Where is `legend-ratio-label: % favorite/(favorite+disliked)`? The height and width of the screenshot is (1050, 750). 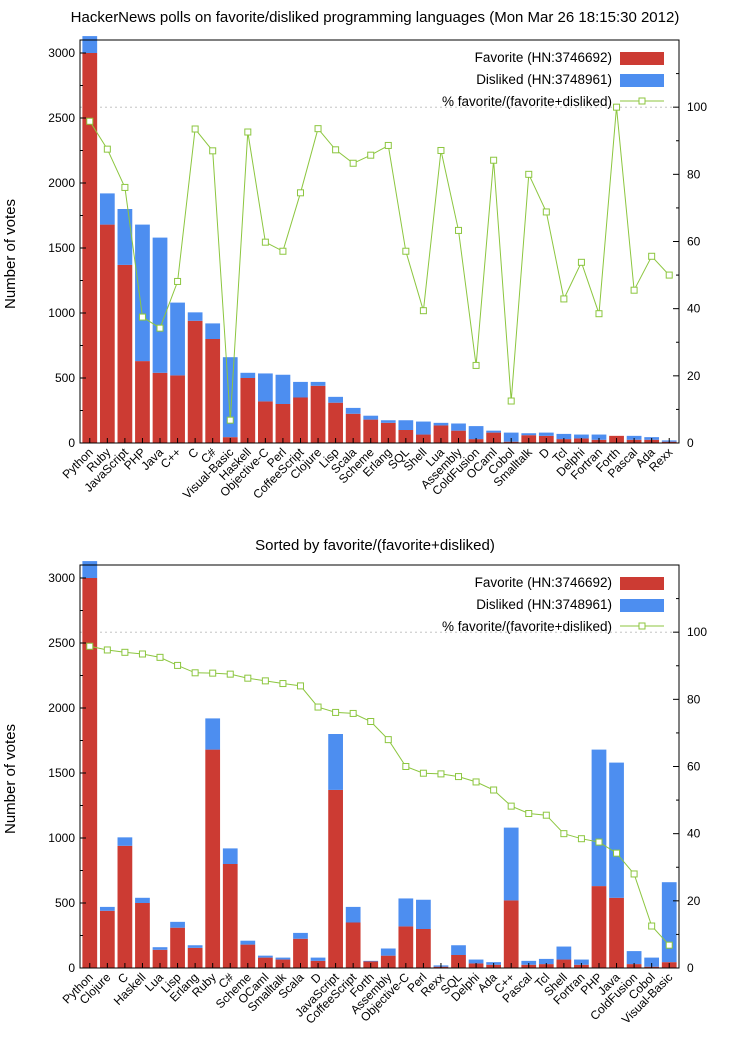 legend-ratio-label: % favorite/(favorite+disliked) is located at coordinates (527, 101).